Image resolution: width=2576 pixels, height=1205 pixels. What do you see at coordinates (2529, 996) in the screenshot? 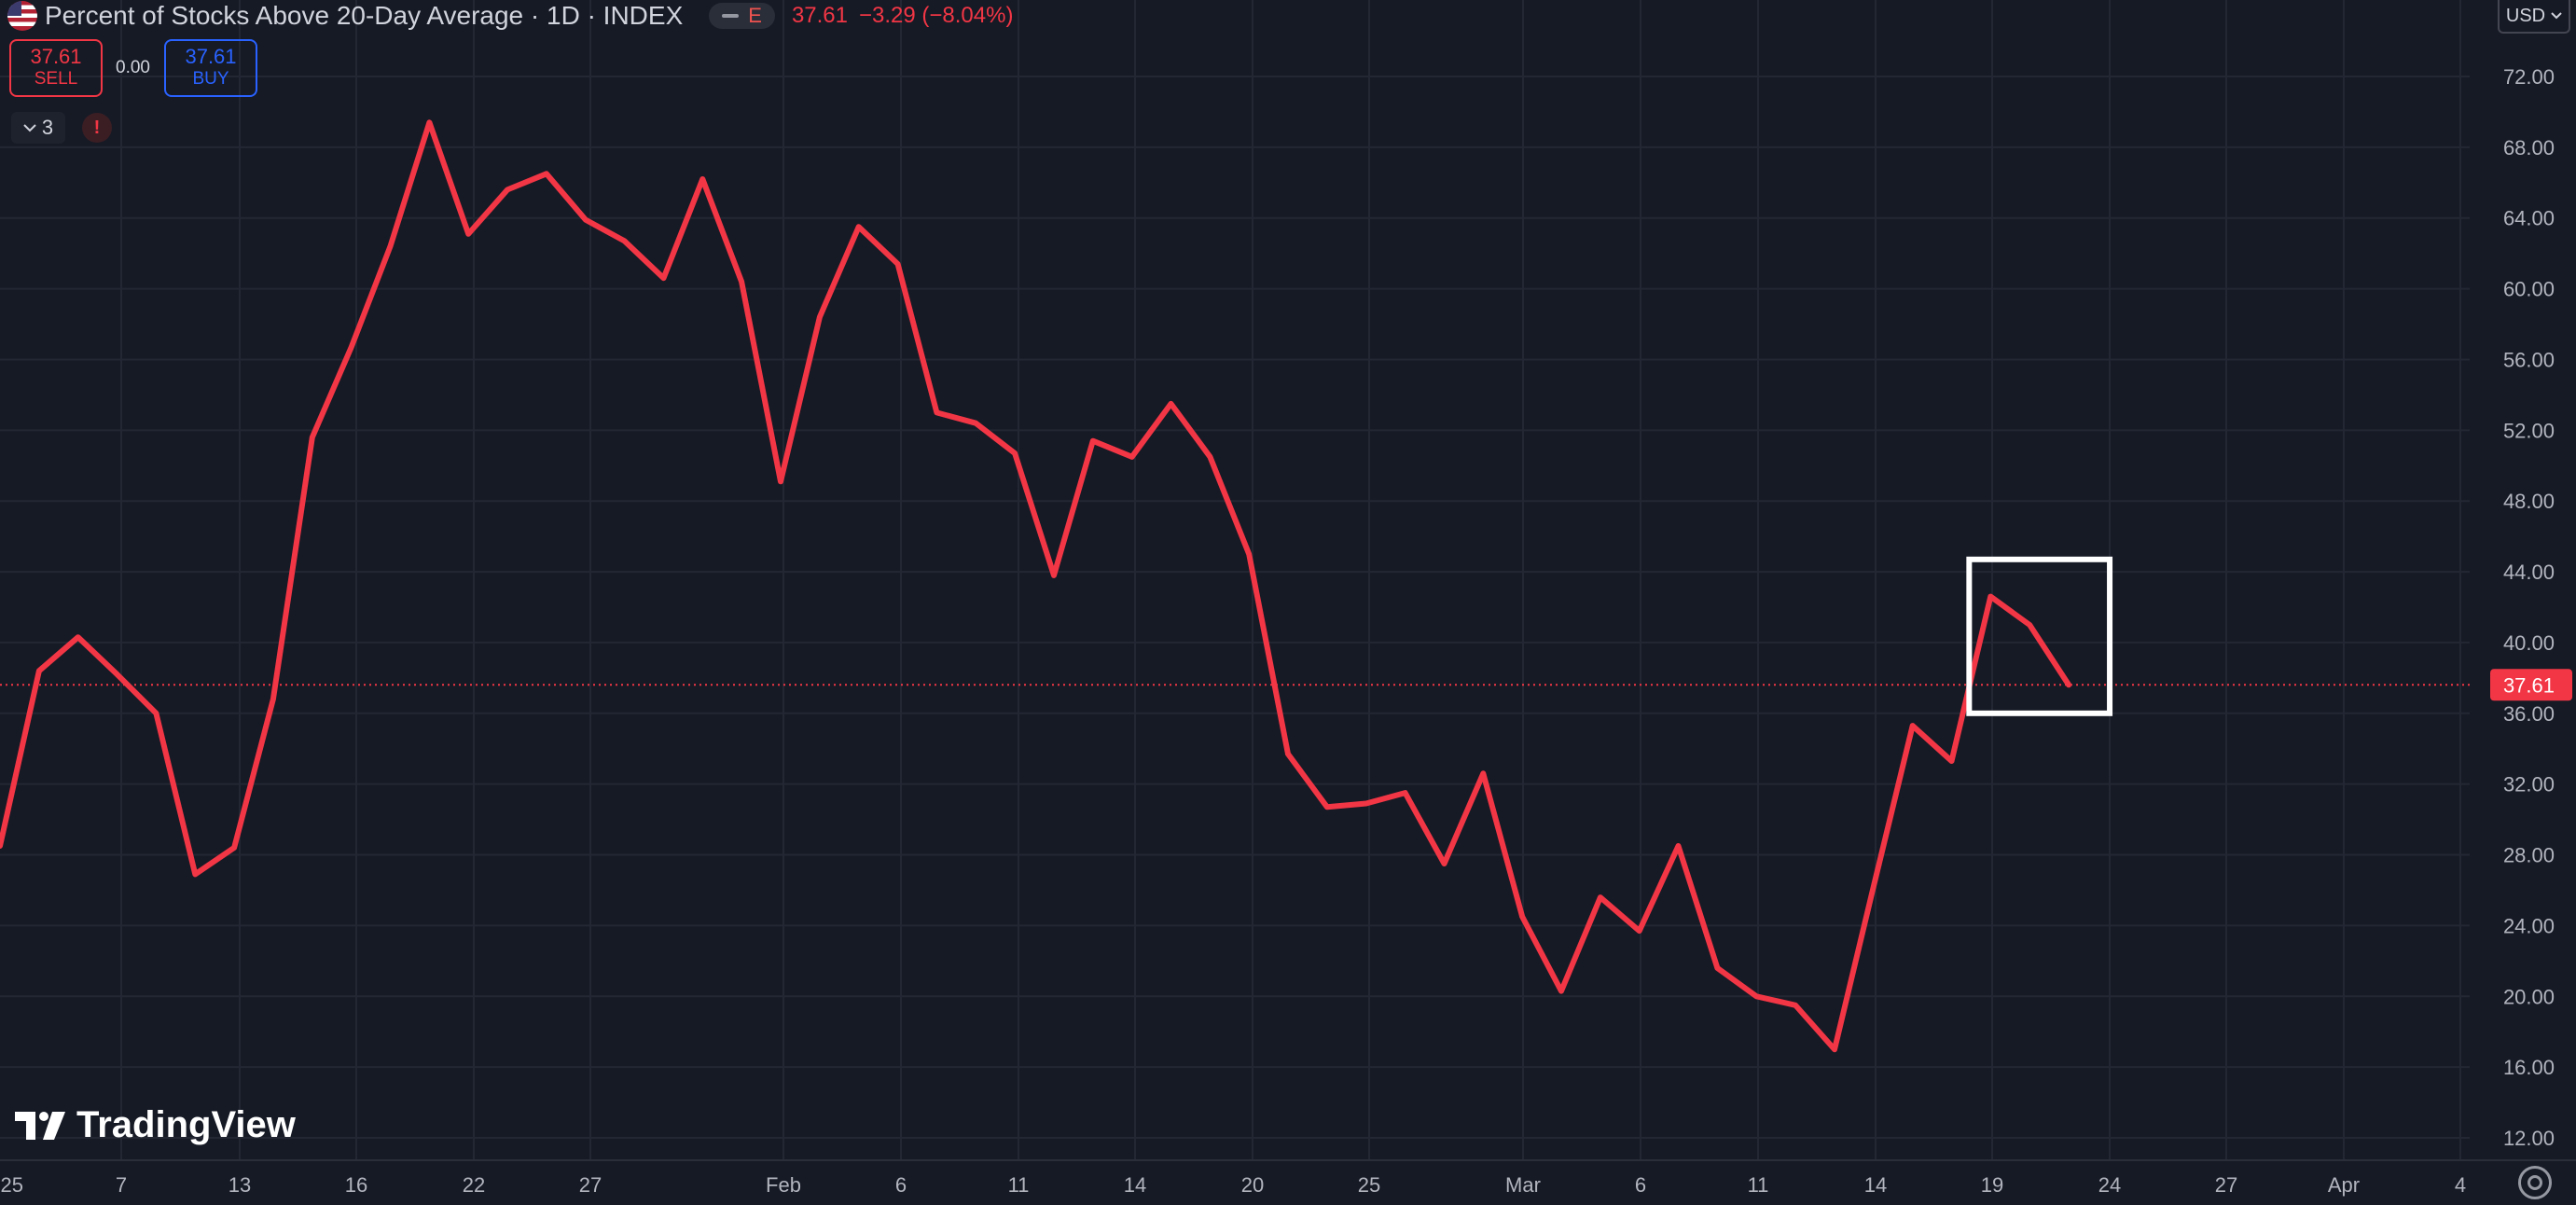
I see `y-tick-label: 20.00` at bounding box center [2529, 996].